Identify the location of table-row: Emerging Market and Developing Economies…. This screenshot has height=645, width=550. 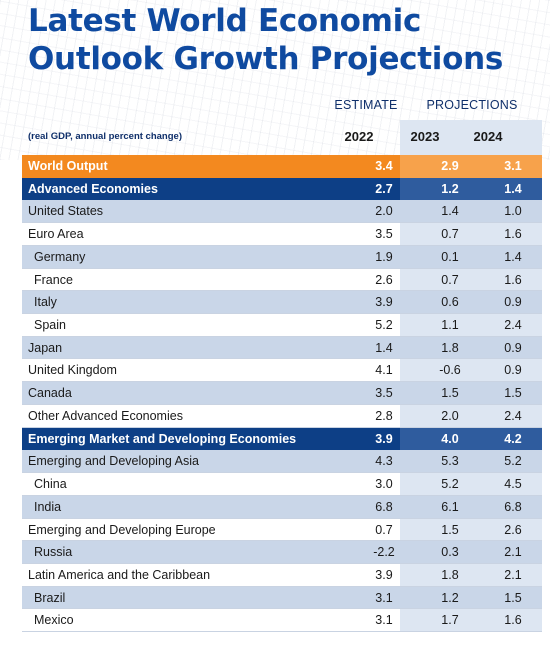
(282, 439).